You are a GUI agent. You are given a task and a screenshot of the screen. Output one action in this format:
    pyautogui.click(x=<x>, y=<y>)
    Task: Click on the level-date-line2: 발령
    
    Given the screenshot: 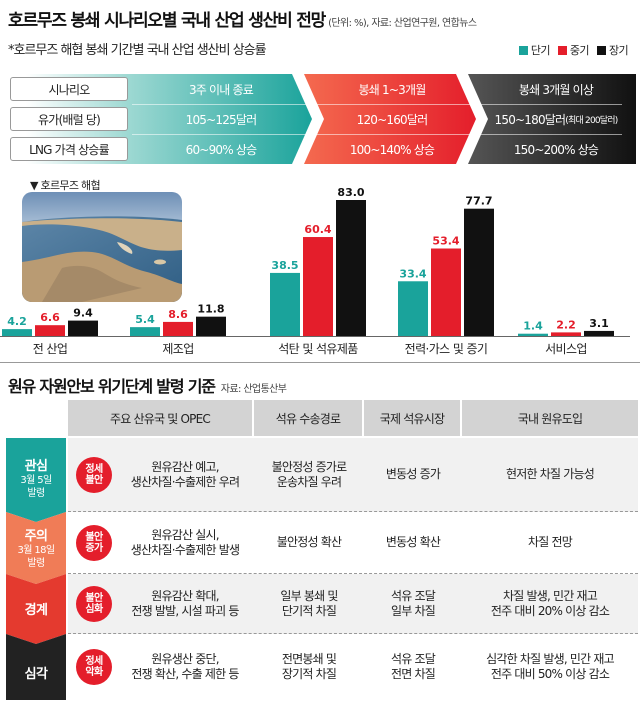 What is the action you would take?
    pyautogui.click(x=36, y=563)
    